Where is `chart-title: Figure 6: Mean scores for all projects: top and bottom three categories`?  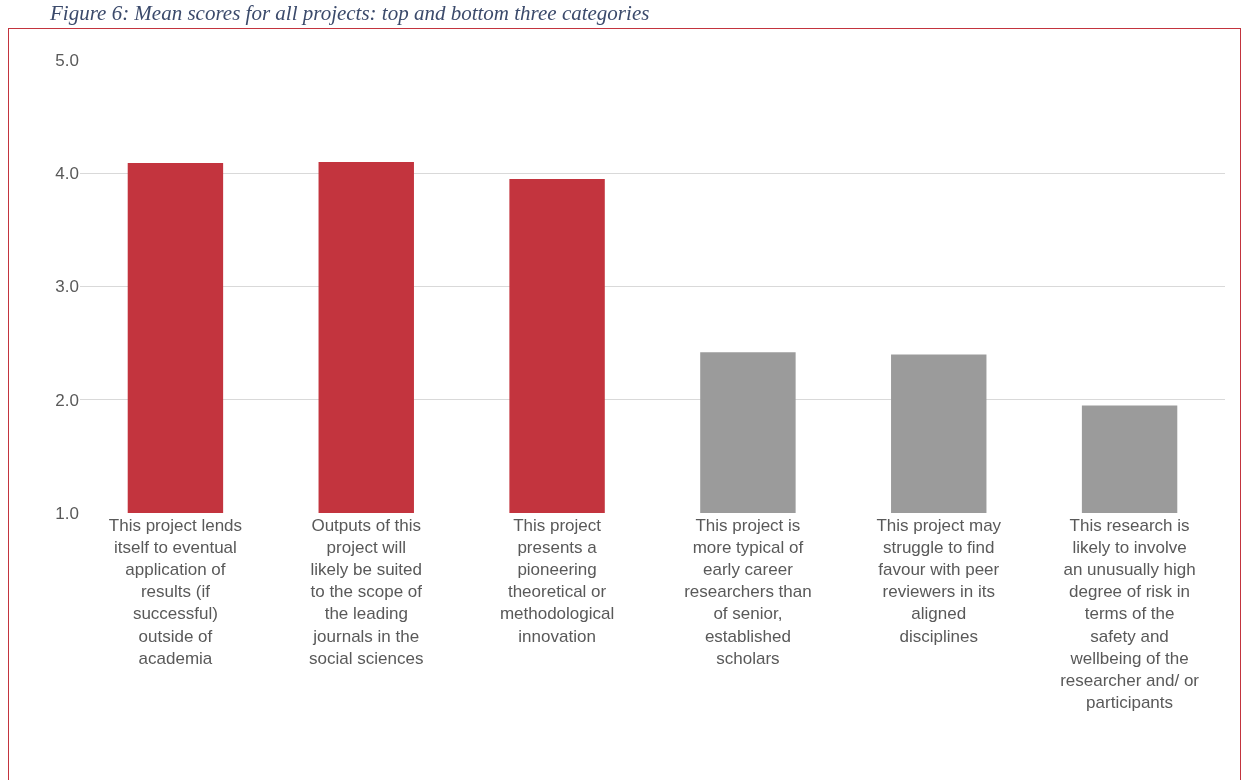 chart-title: Figure 6: Mean scores for all projects: top and bottom three categories is located at coordinates (350, 13).